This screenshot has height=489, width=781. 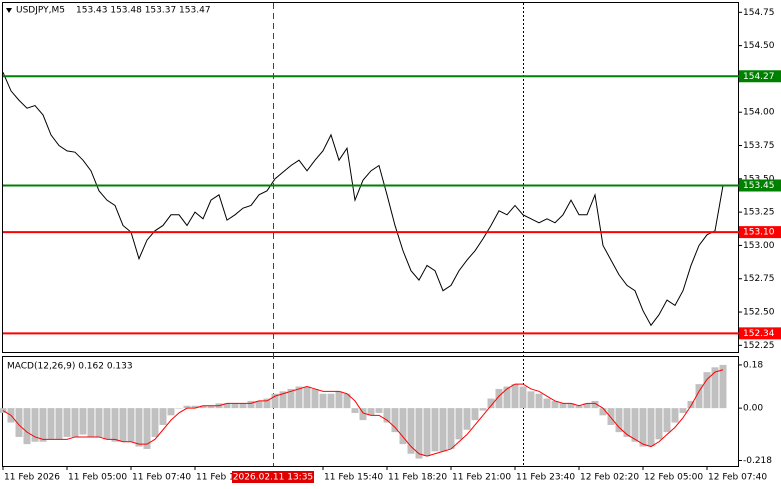 What do you see at coordinates (759, 346) in the screenshot?
I see `y-tick-label: 152.25` at bounding box center [759, 346].